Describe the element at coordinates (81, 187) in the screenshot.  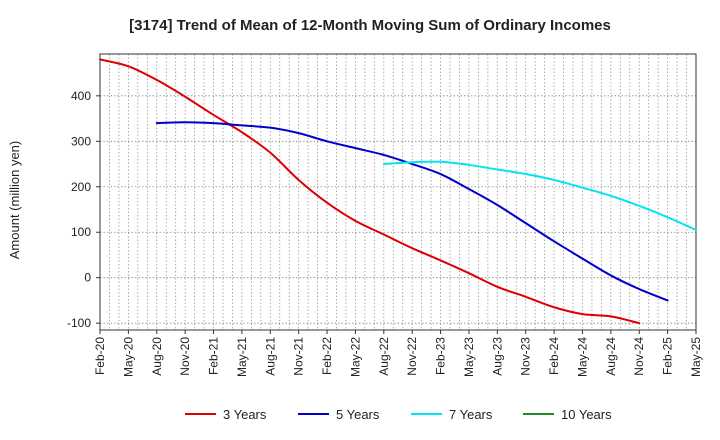
I see `y-tick-label: 200` at that location.